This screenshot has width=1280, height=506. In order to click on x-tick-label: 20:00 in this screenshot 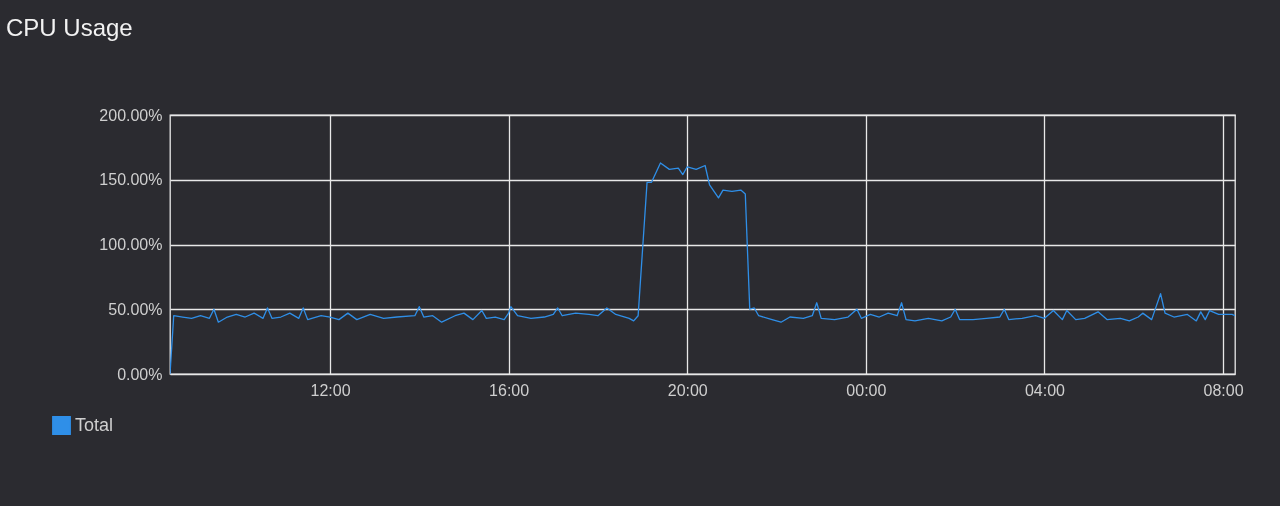, I will do `click(687, 390)`.